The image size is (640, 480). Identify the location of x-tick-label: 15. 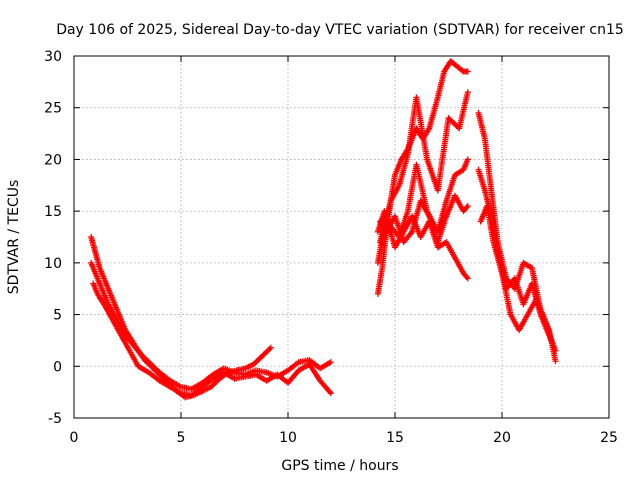
(395, 438).